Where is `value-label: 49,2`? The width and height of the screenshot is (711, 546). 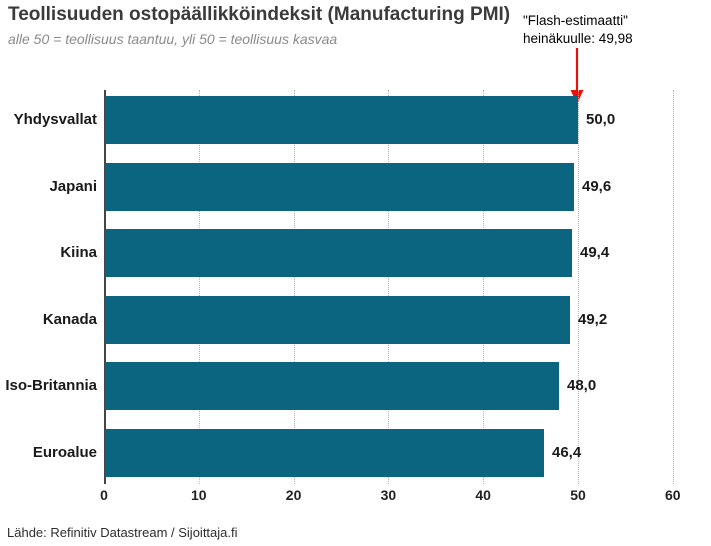 value-label: 49,2 is located at coordinates (593, 319).